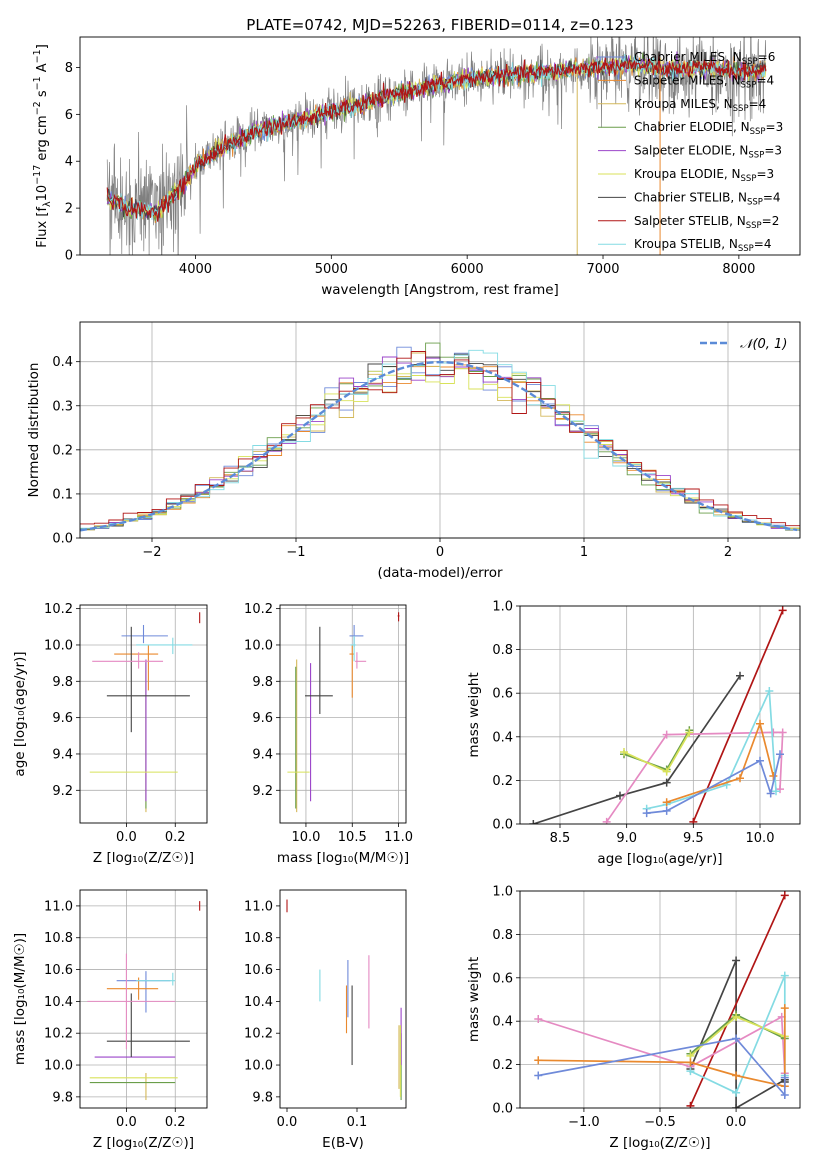 The width and height of the screenshot is (819, 1170). Describe the element at coordinates (728, 552) in the screenshot. I see `residuals-xtick-label: 2` at that location.